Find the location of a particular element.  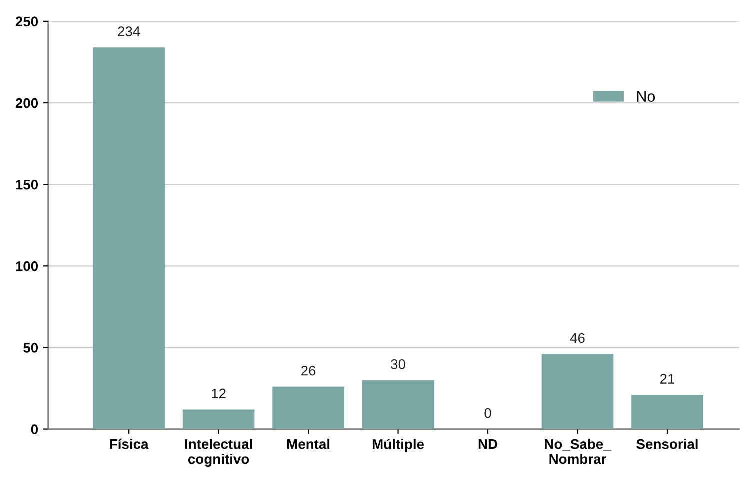

x-tick-label: Múltiple is located at coordinates (398, 445).